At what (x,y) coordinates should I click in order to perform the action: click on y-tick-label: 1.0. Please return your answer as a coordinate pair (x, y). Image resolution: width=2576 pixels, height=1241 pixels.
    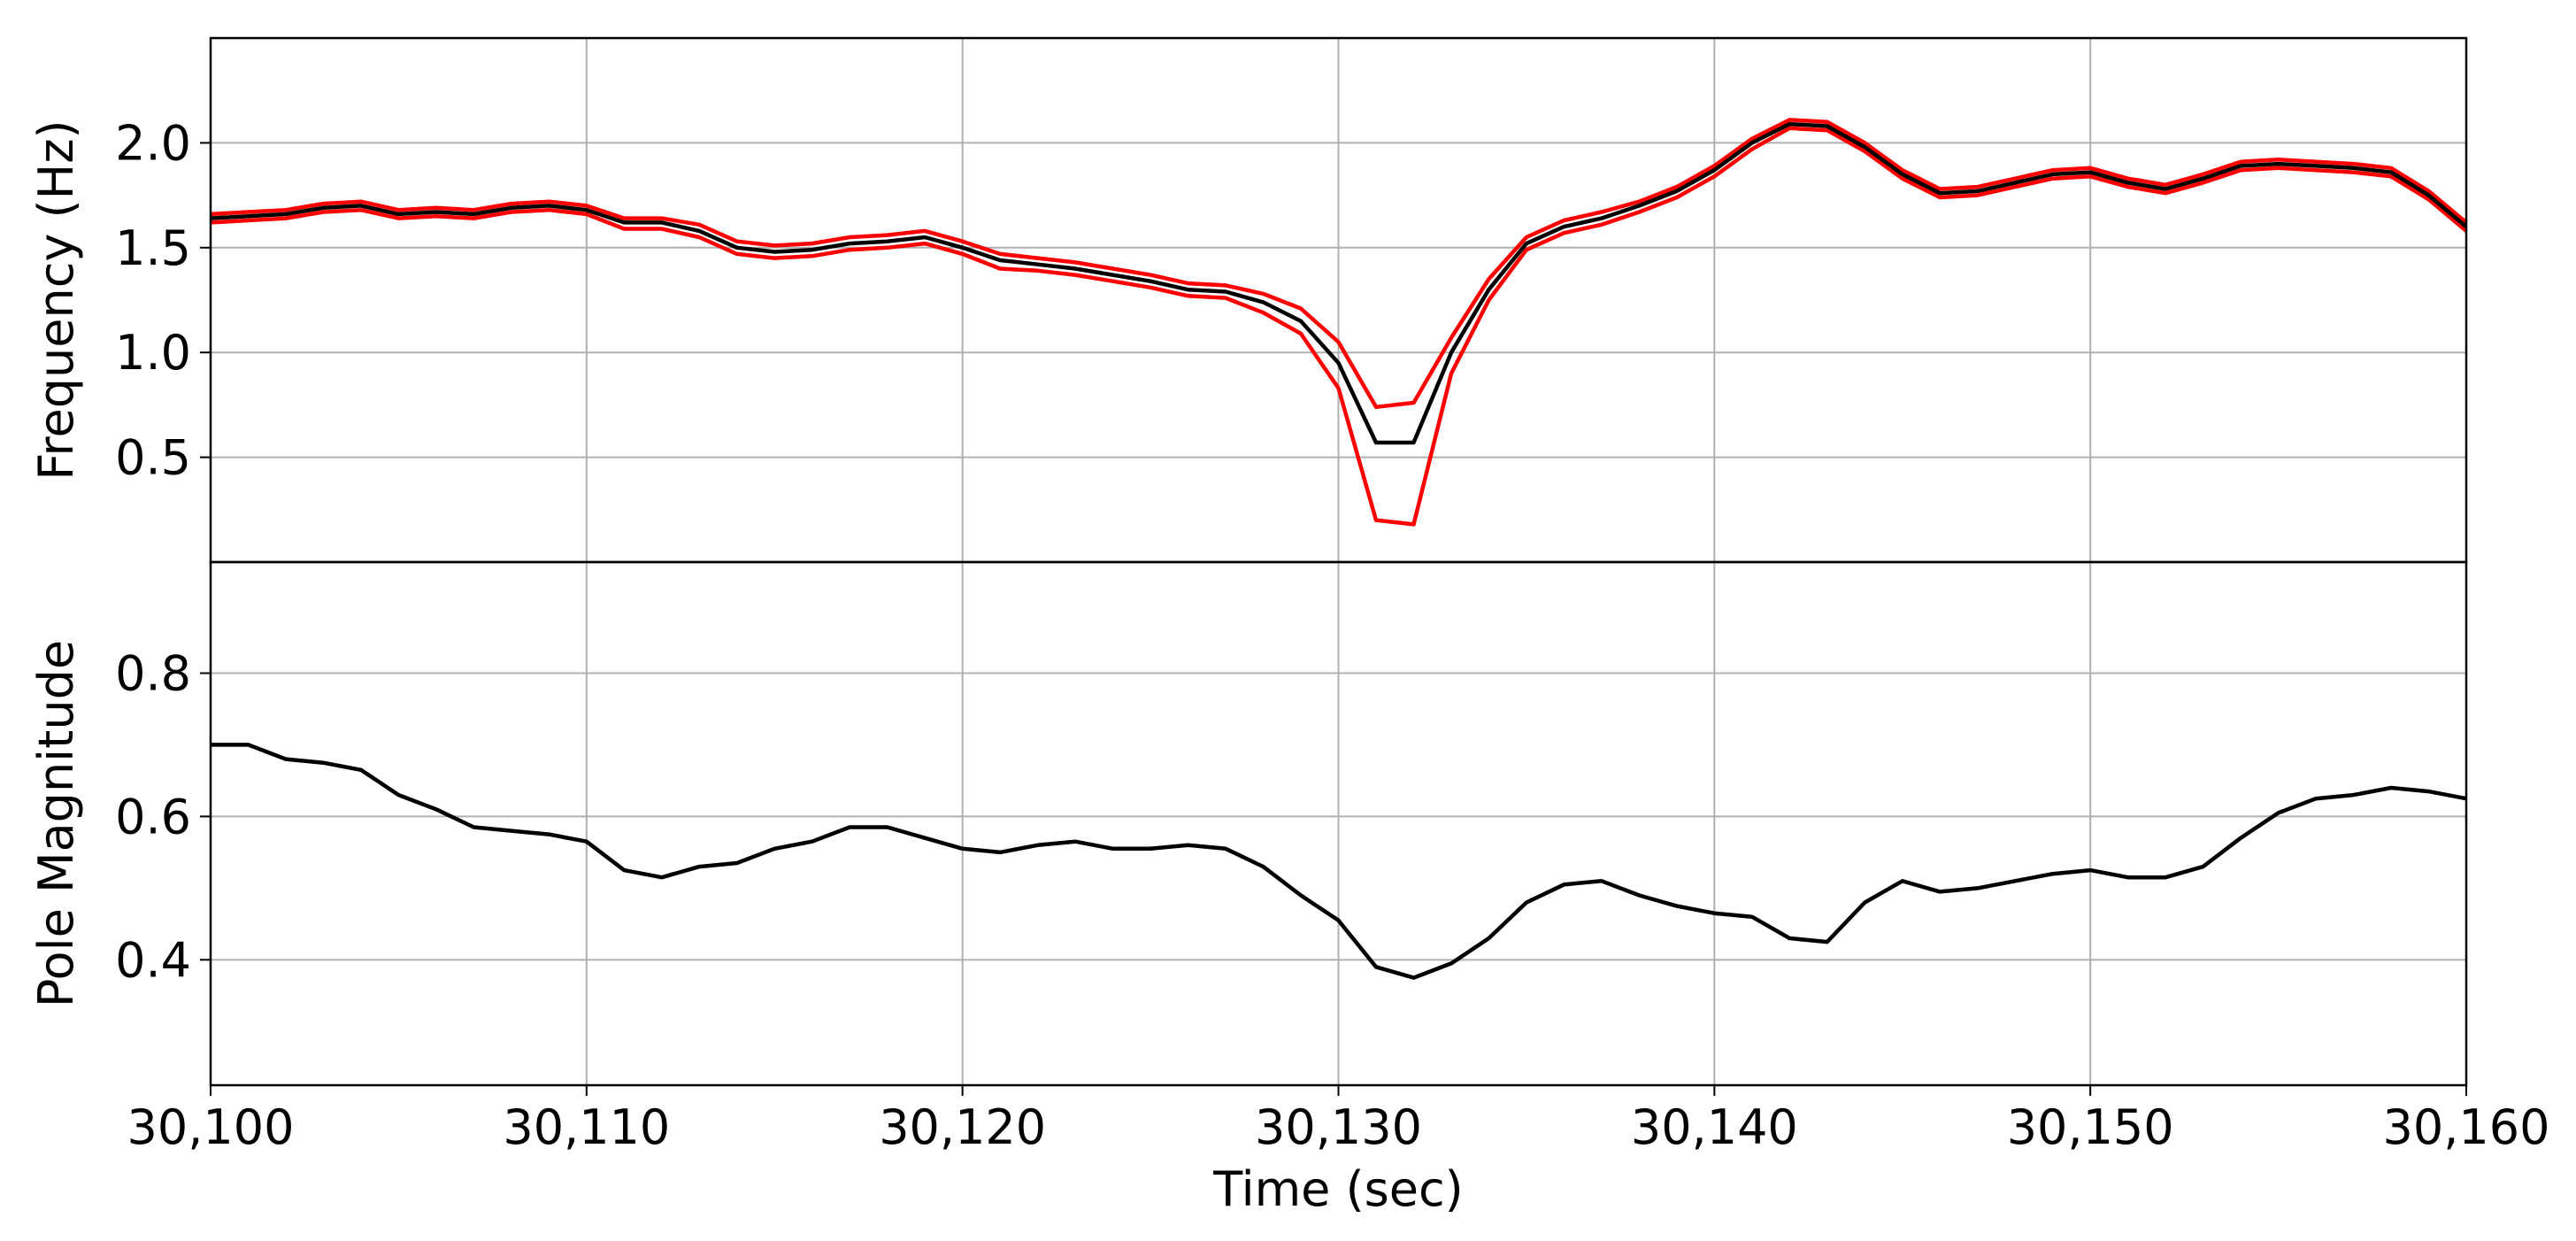
    Looking at the image, I should click on (153, 353).